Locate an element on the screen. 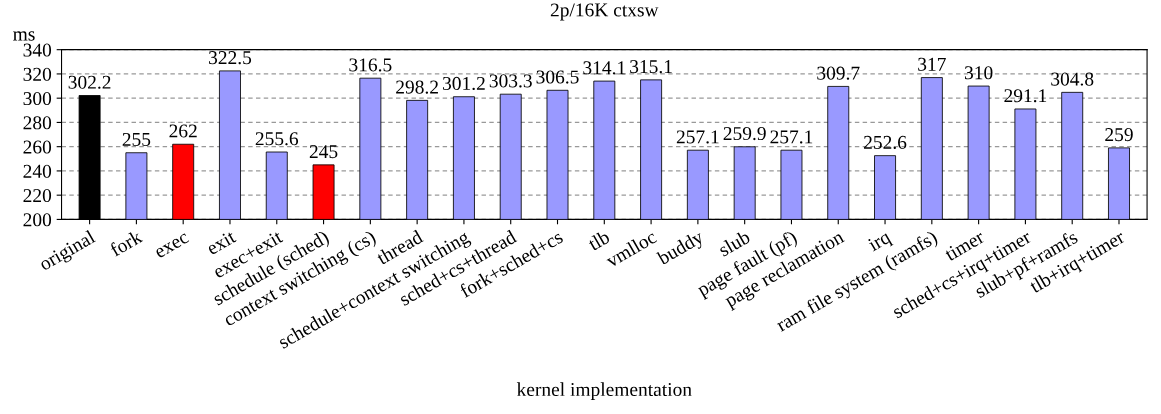  y-axis-title: ms is located at coordinates (24, 36).